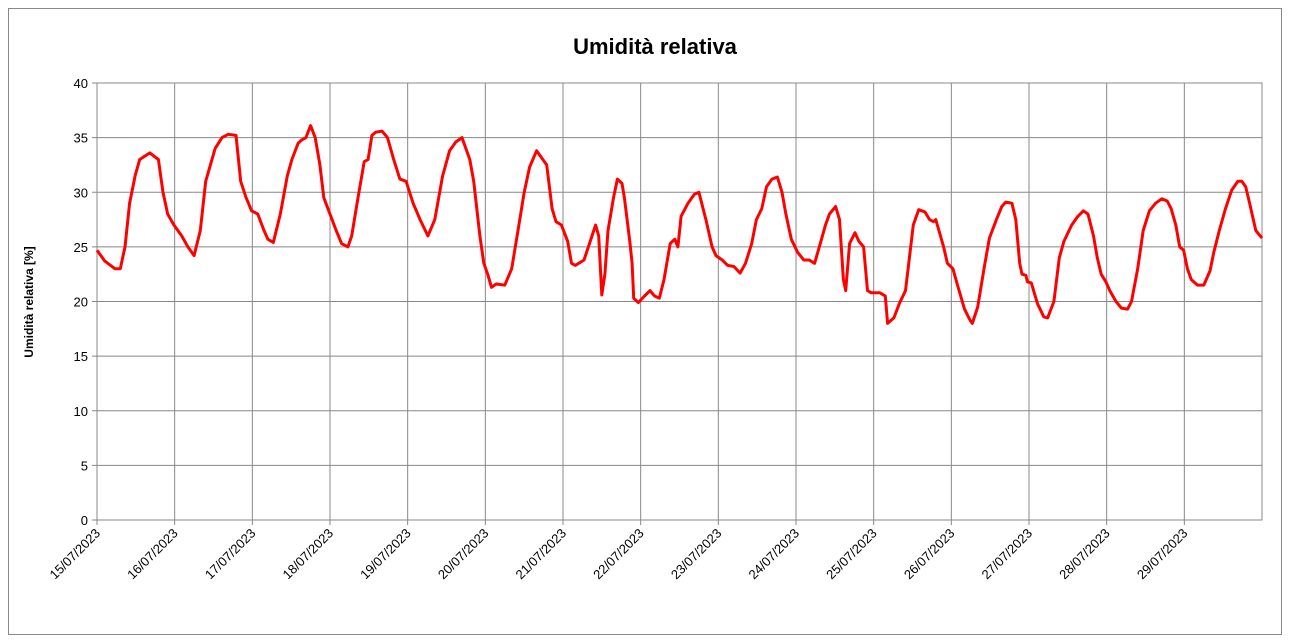  I want to click on y-axis-label: Umidità relativa [%], so click(29, 301).